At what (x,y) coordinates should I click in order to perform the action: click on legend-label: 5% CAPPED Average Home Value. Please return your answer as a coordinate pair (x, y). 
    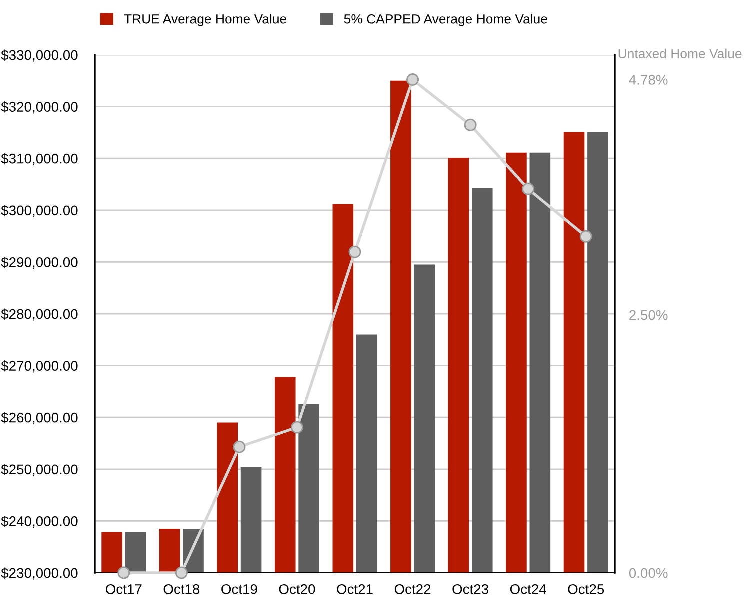
    Looking at the image, I should click on (446, 20).